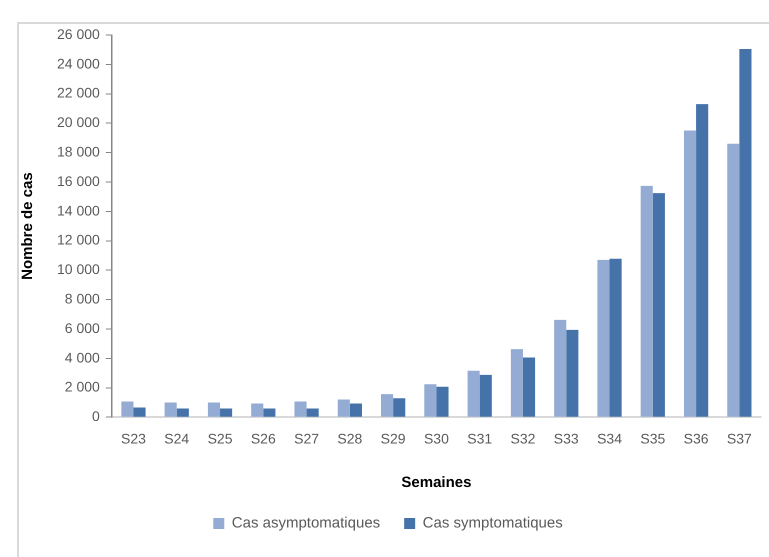 This screenshot has height=557, width=769. What do you see at coordinates (78, 63) in the screenshot?
I see `y-tick-label: 24 000` at bounding box center [78, 63].